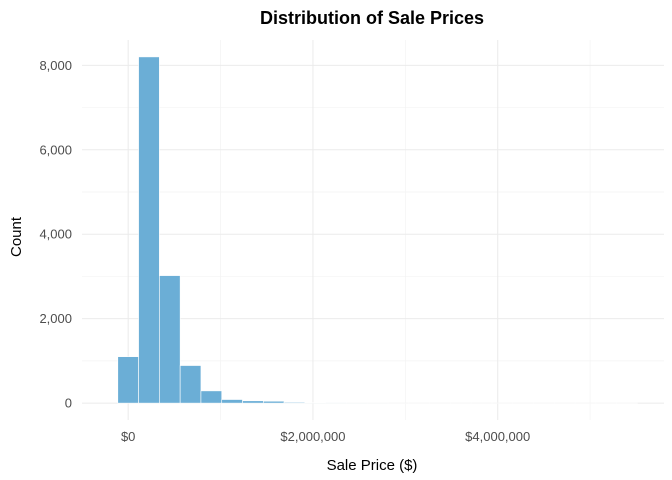  Describe the element at coordinates (16, 236) in the screenshot. I see `y-axis-title: Count` at that location.